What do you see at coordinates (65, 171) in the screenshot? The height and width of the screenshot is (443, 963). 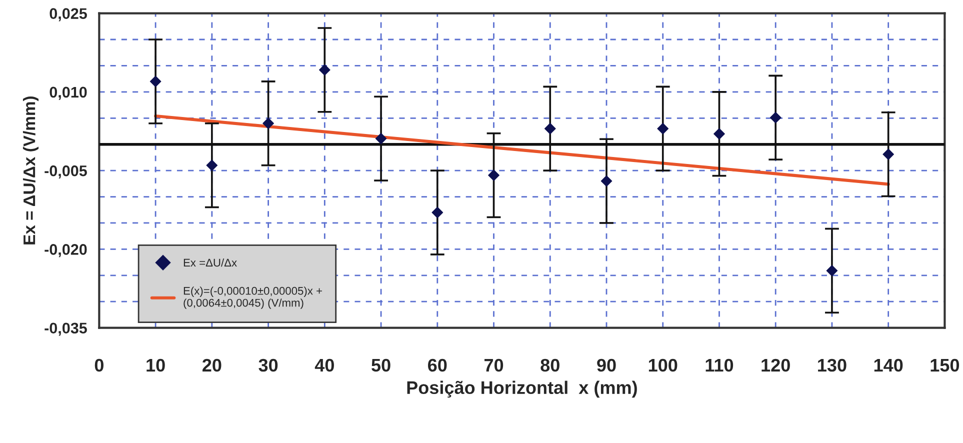 I see `y-tick-label: -0,005` at bounding box center [65, 171].